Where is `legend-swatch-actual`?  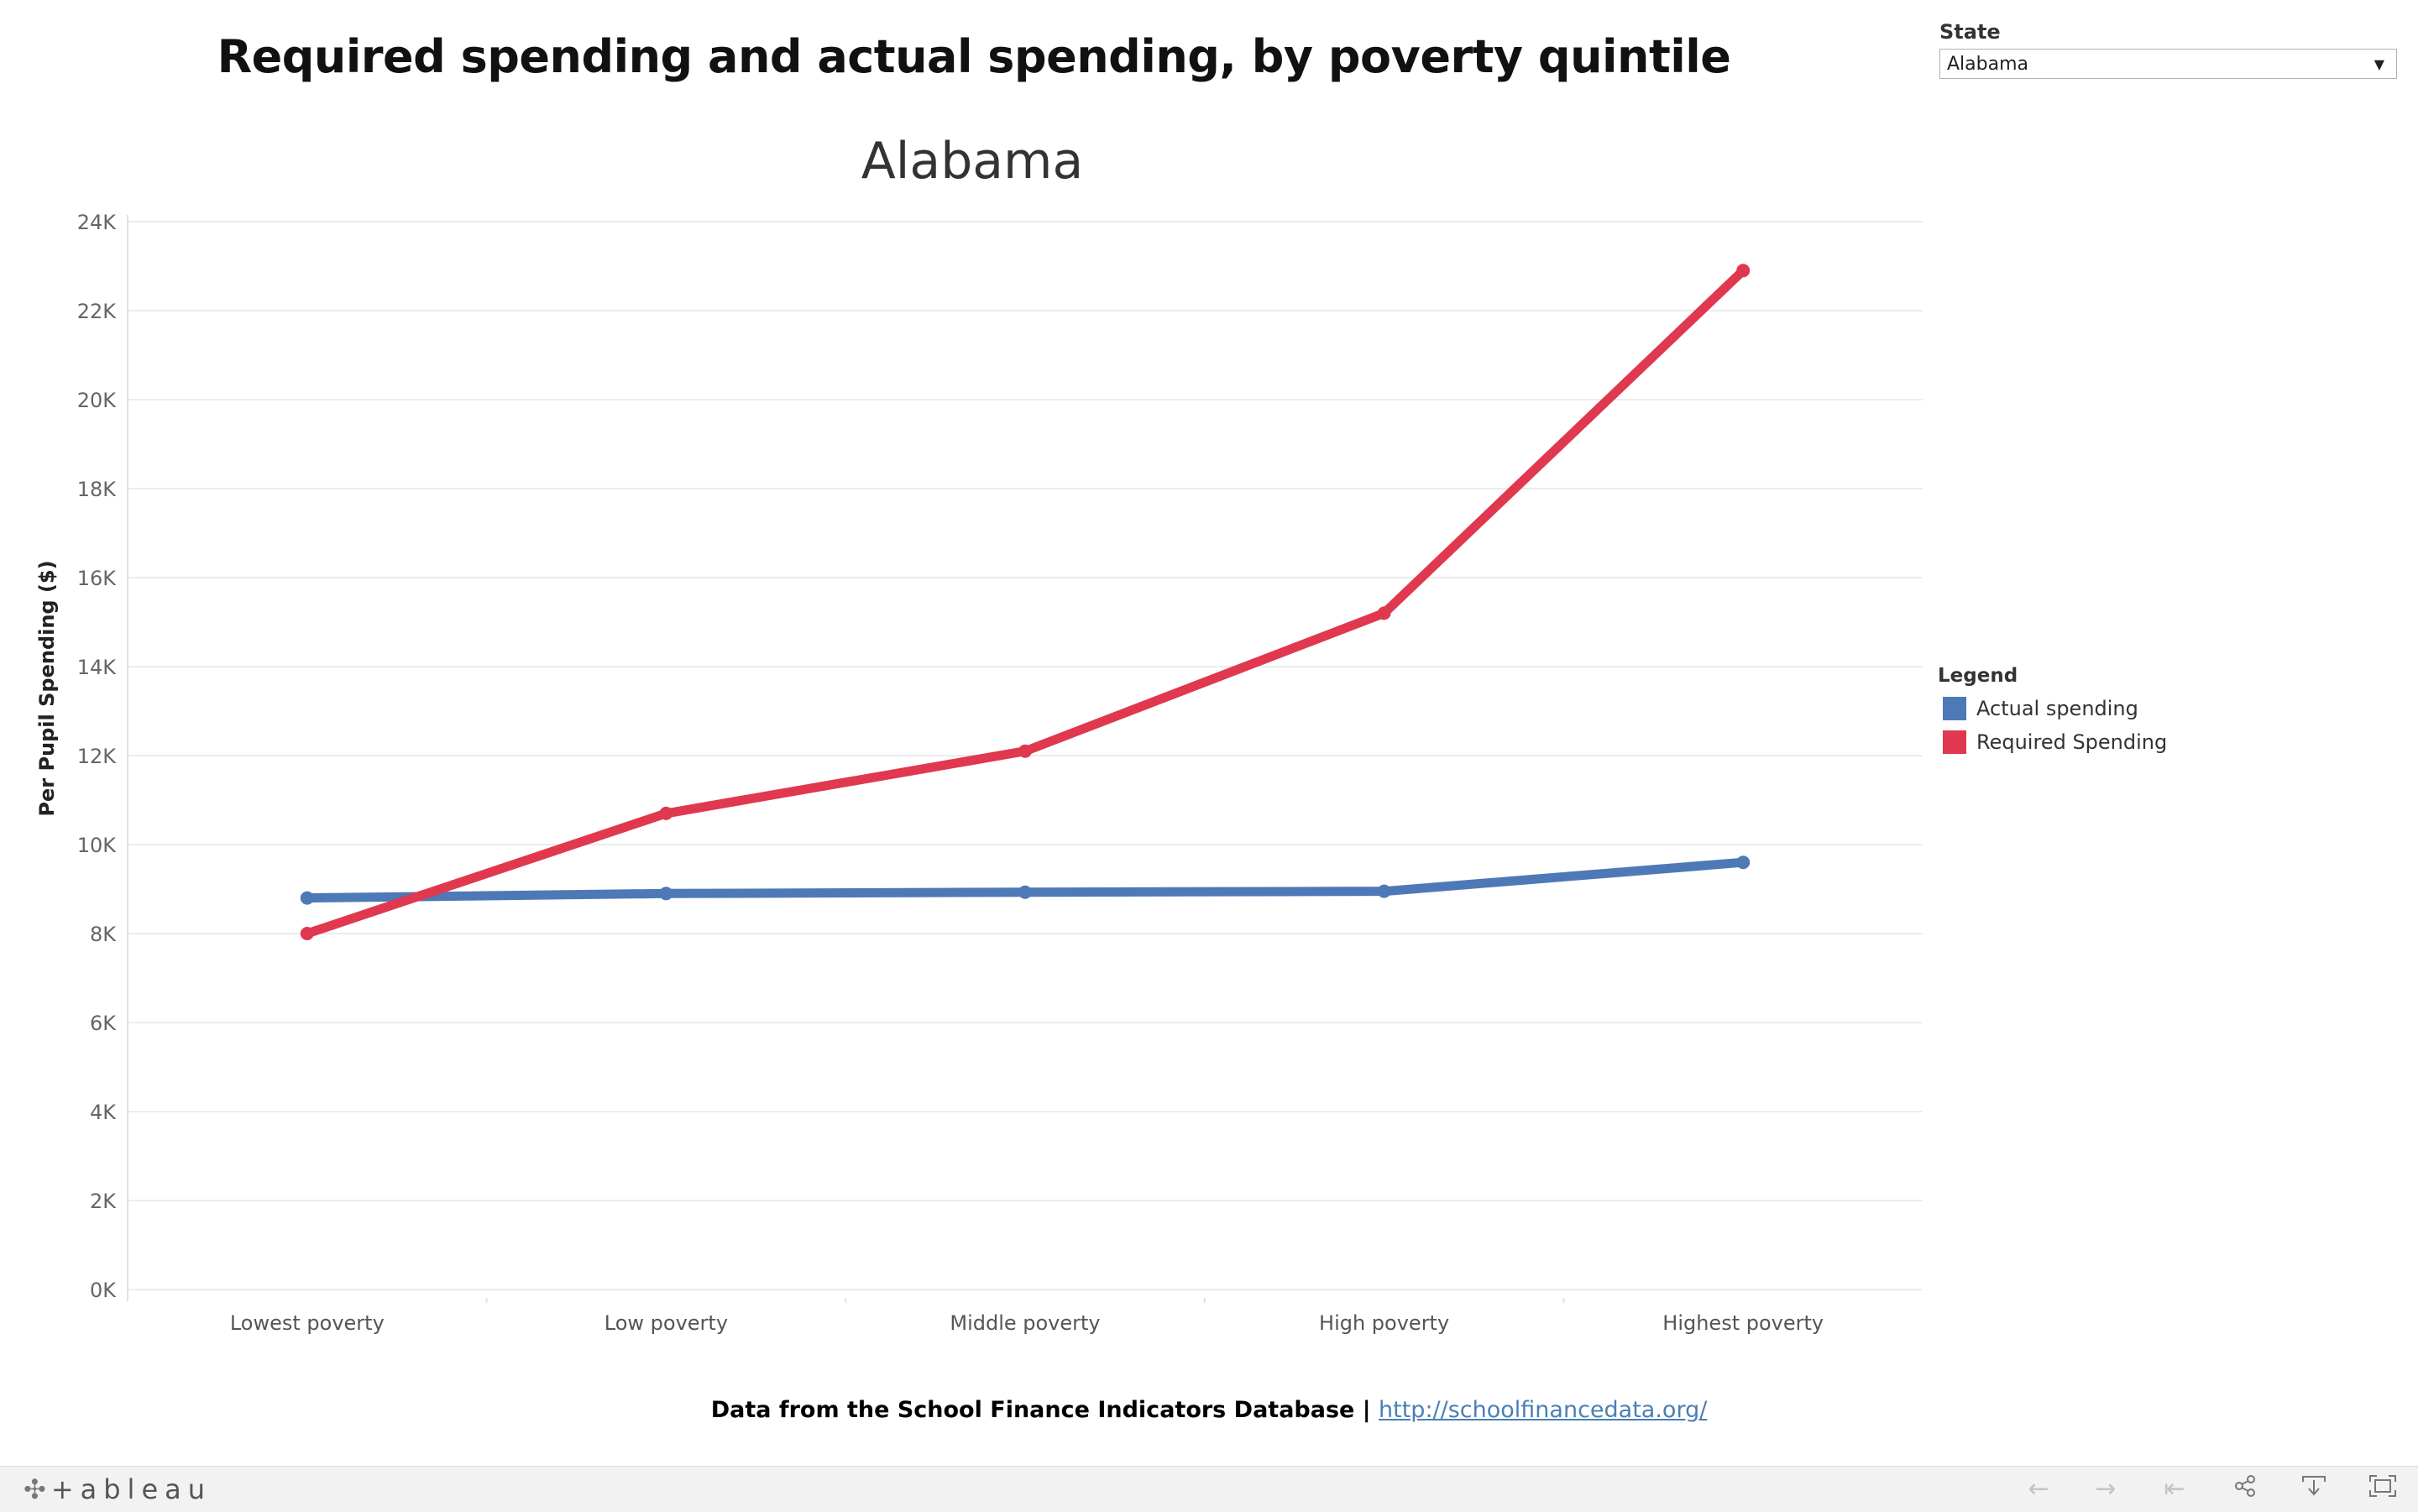 legend-swatch-actual is located at coordinates (1954, 708).